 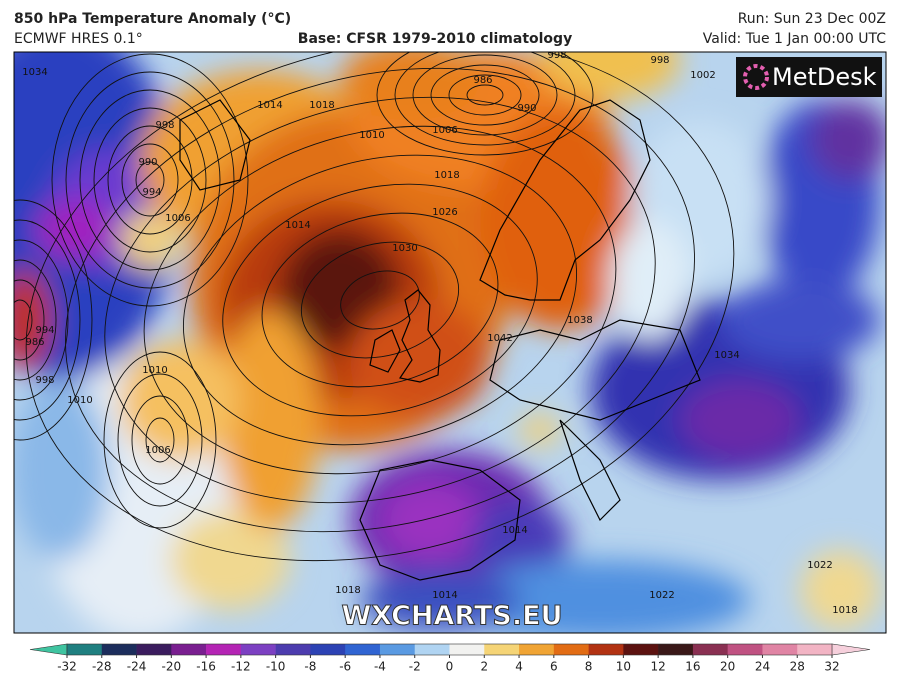 I want to click on colorbar-tick-label: -32, so click(x=67, y=667).